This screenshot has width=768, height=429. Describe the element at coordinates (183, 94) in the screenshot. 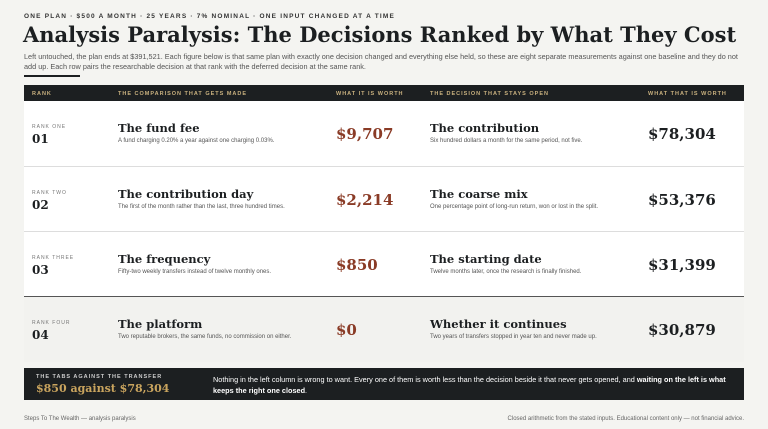

I see `column-header: THE COMPARISON THAT GETS MADE` at that location.